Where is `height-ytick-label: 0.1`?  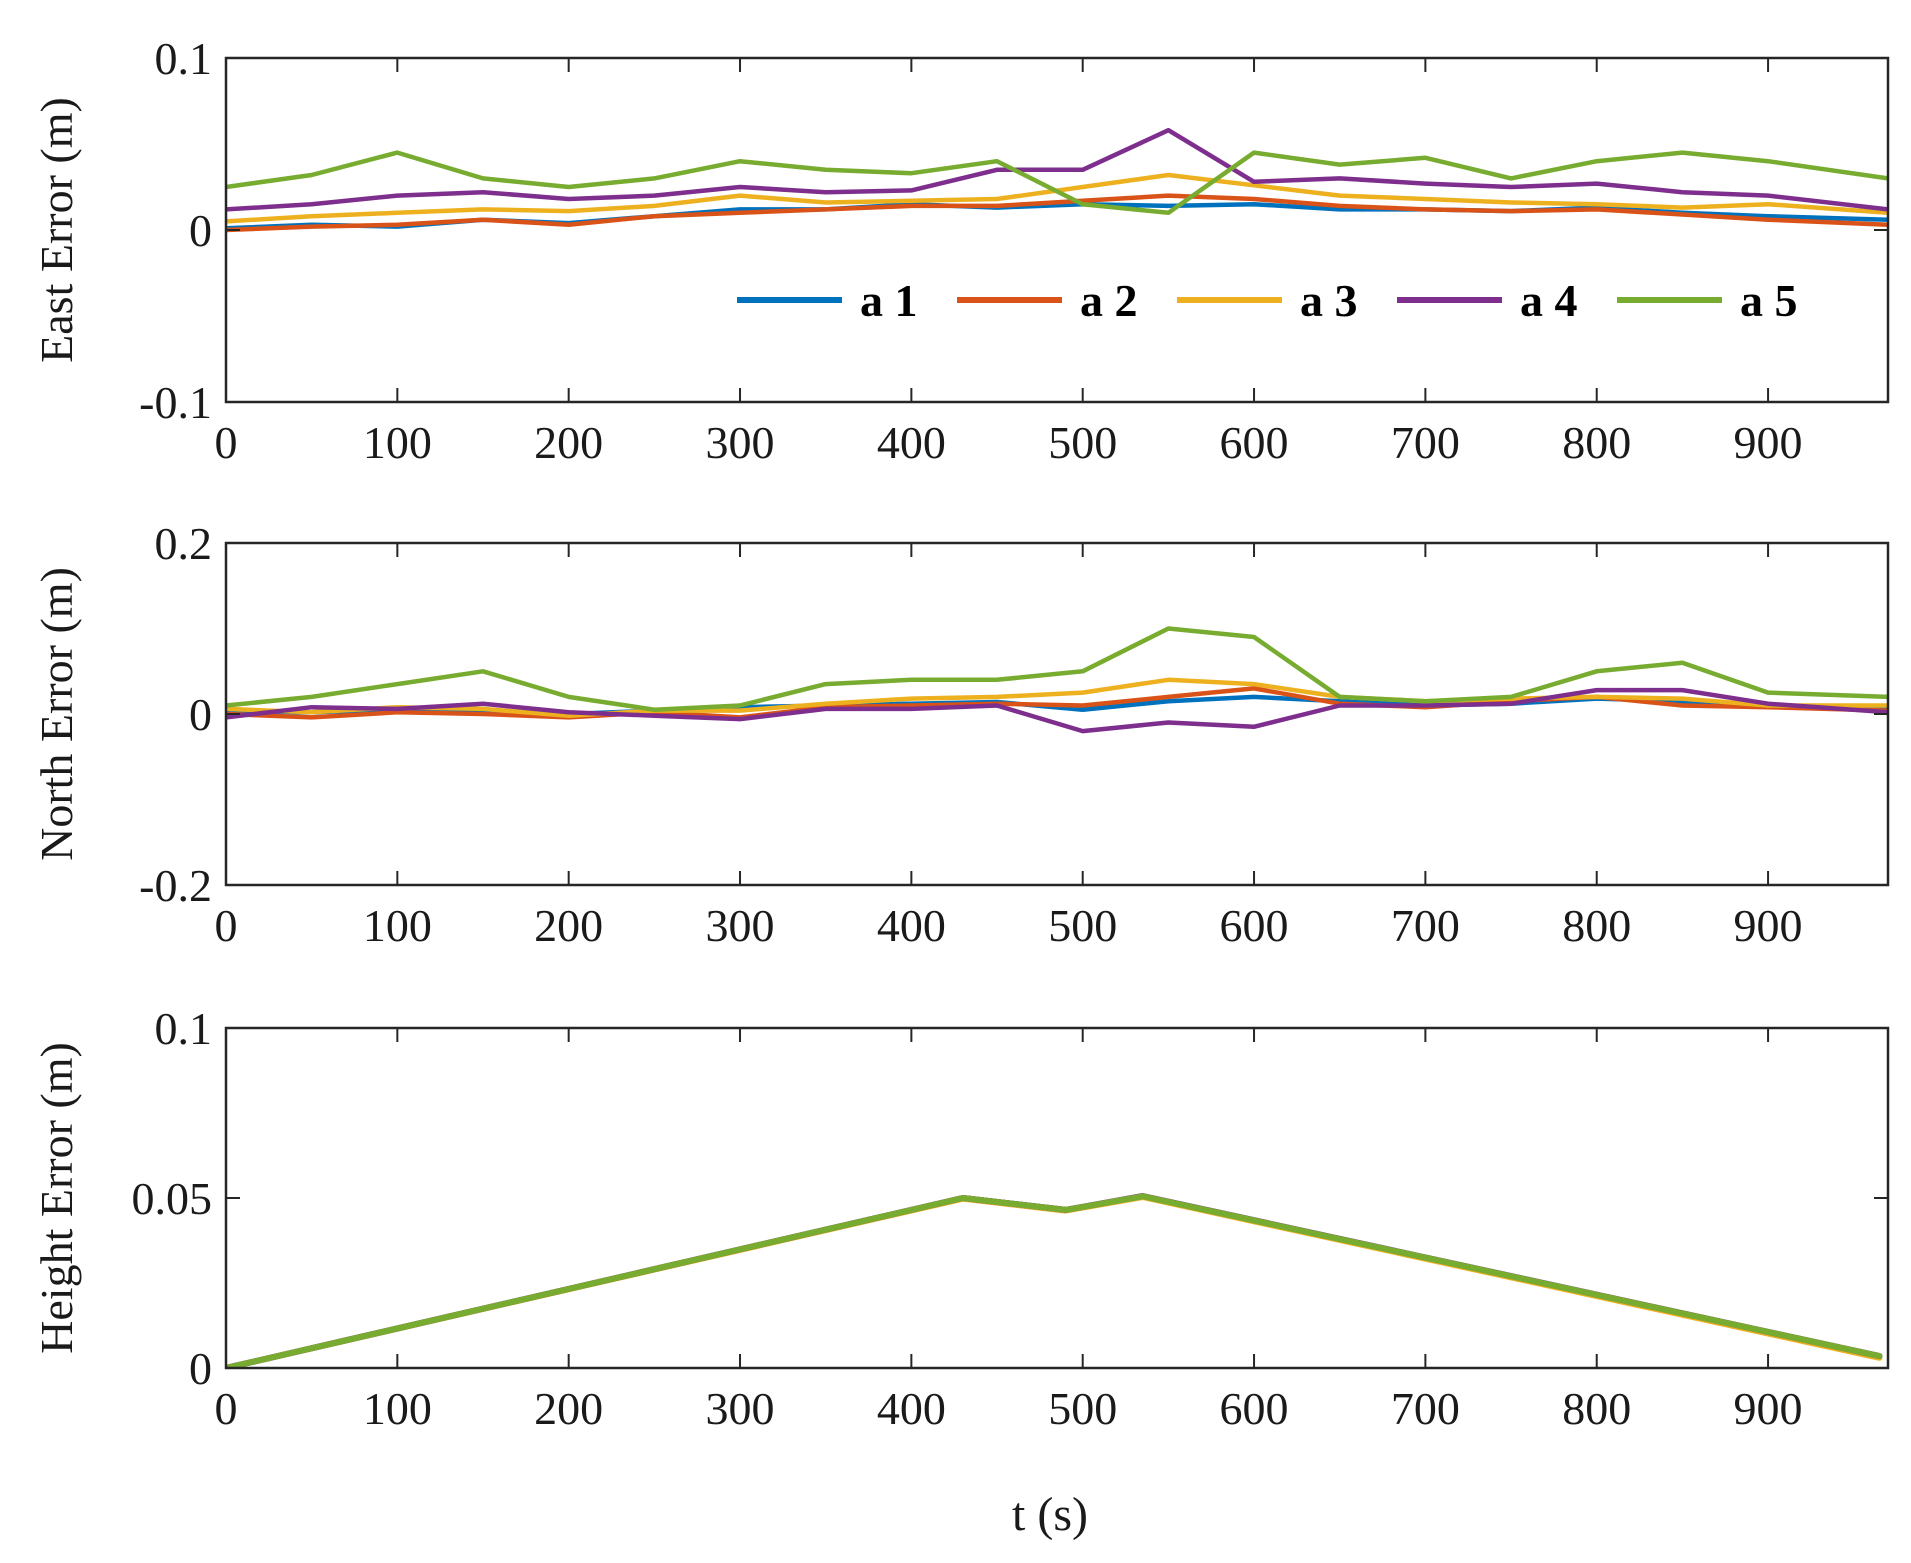 height-ytick-label: 0.1 is located at coordinates (184, 1028).